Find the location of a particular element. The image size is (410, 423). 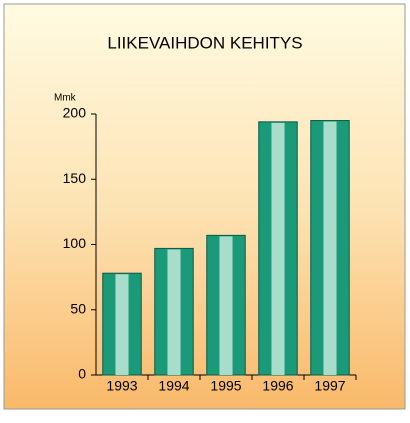

x-tick-label: 1993 is located at coordinates (121, 386).